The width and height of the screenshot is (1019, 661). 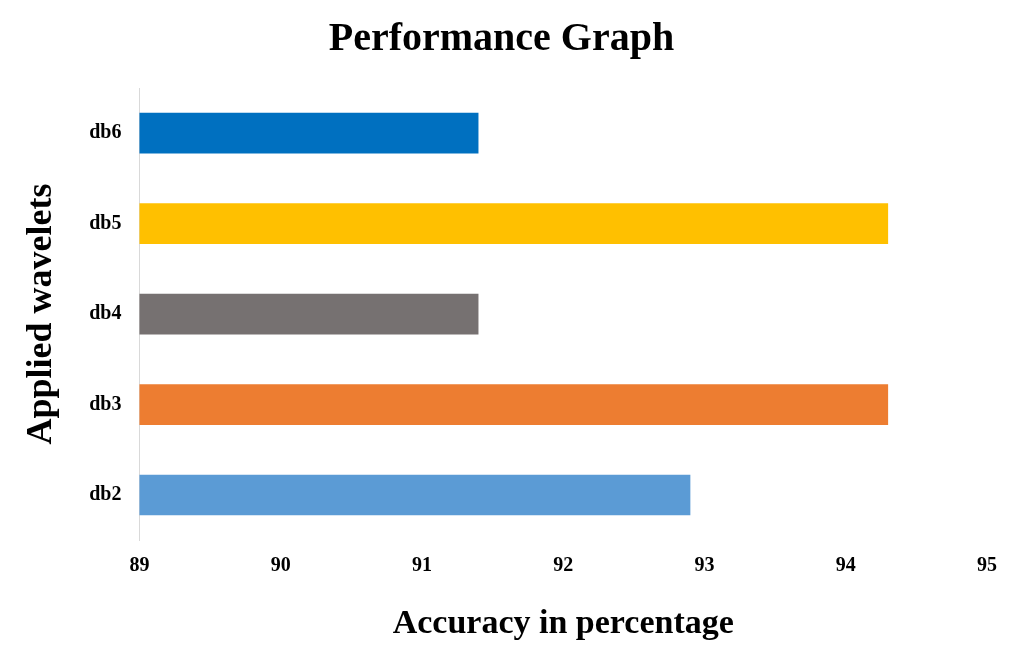 I want to click on x-tick-label: 91, so click(x=421, y=564).